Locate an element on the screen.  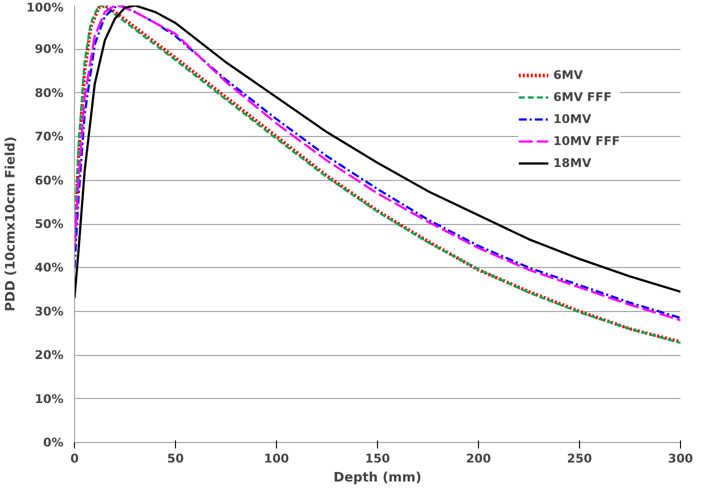
y-tick-label: 20% is located at coordinates (49, 355).